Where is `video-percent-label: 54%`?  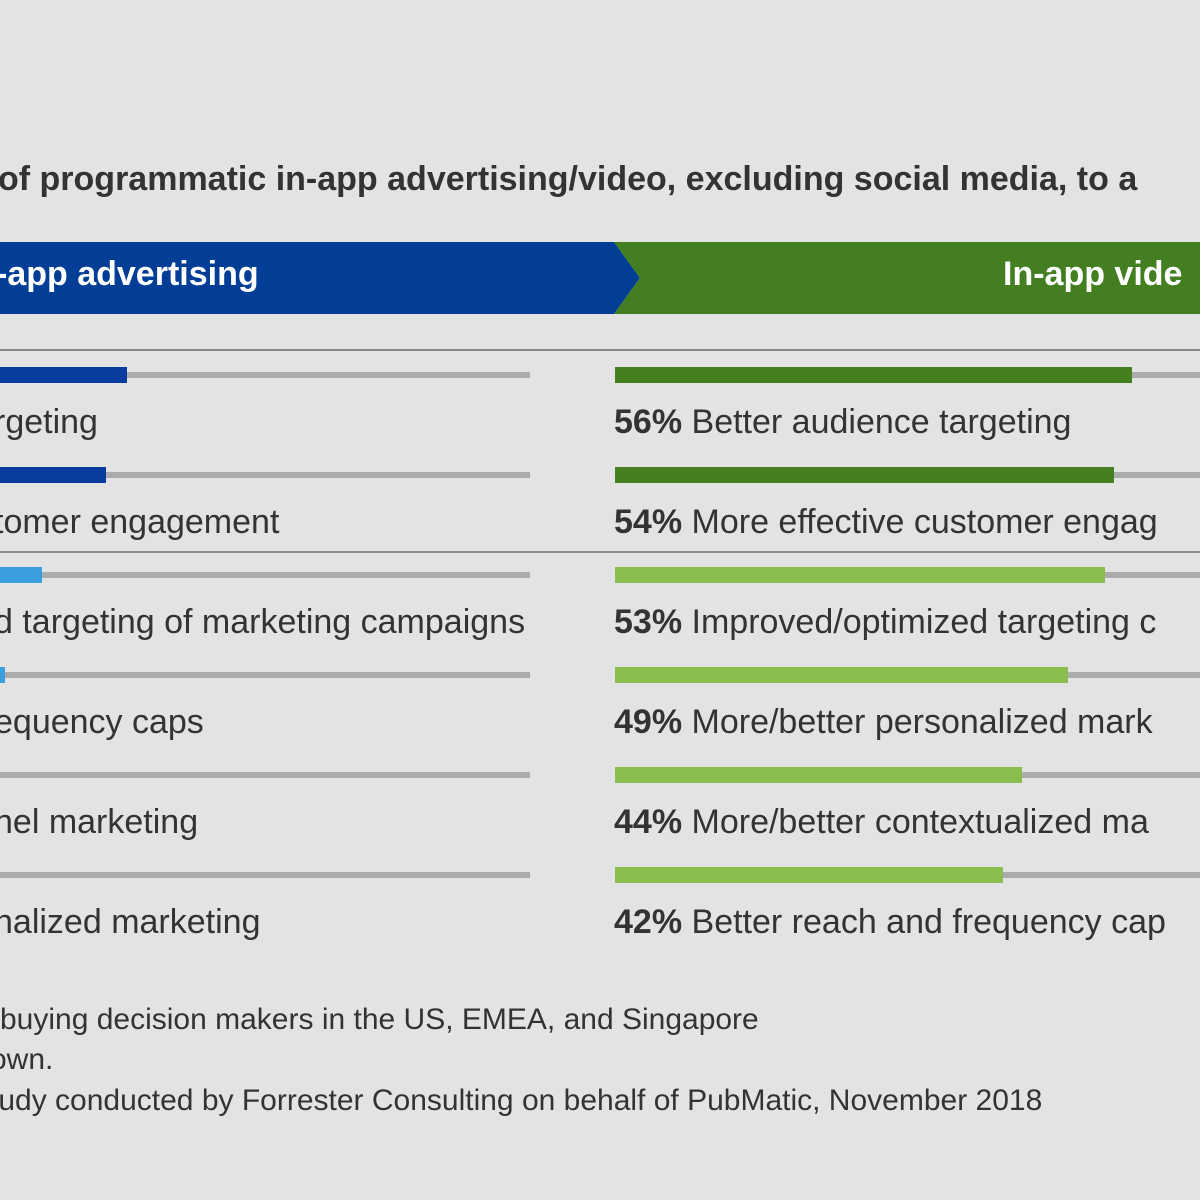
video-percent-label: 54% is located at coordinates (648, 522).